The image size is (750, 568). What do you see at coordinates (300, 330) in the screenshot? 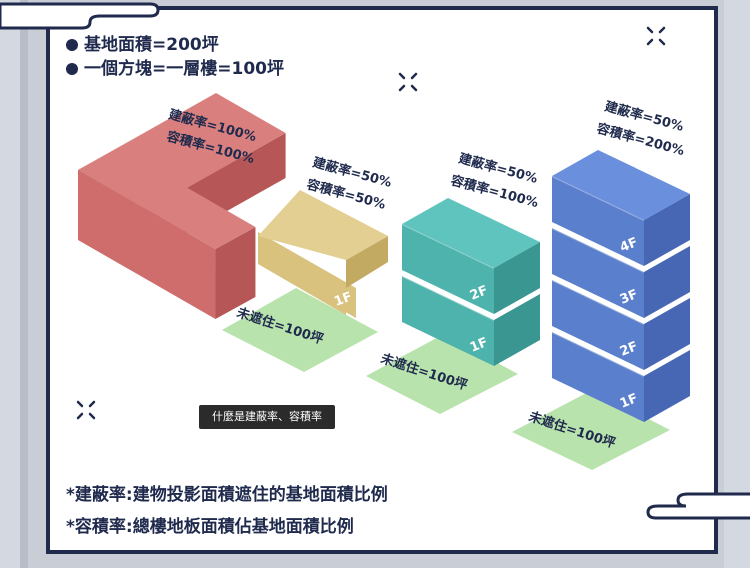
I see `open-ground` at bounding box center [300, 330].